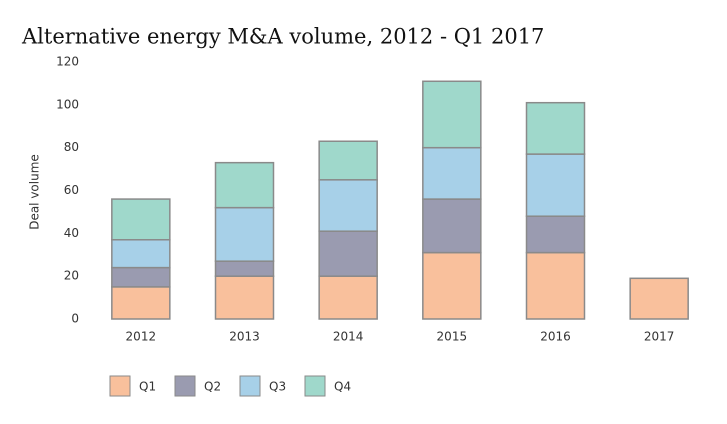 The height and width of the screenshot is (424, 727). I want to click on y-tick-label: 80, so click(71, 147).